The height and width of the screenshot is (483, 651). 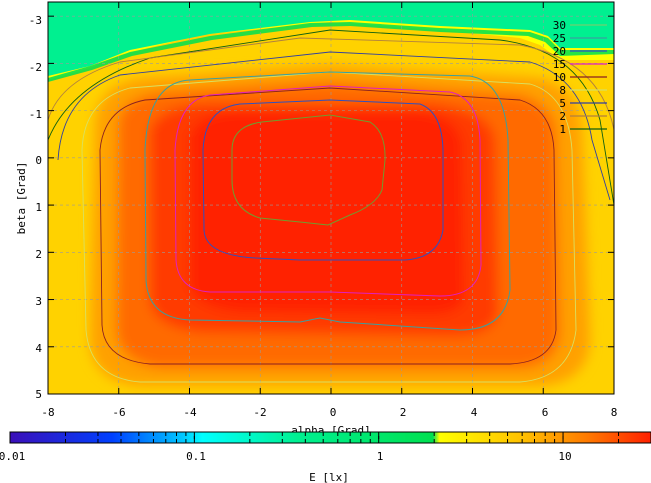 I want to click on colorbar-tick-label: 0.1, so click(x=196, y=456).